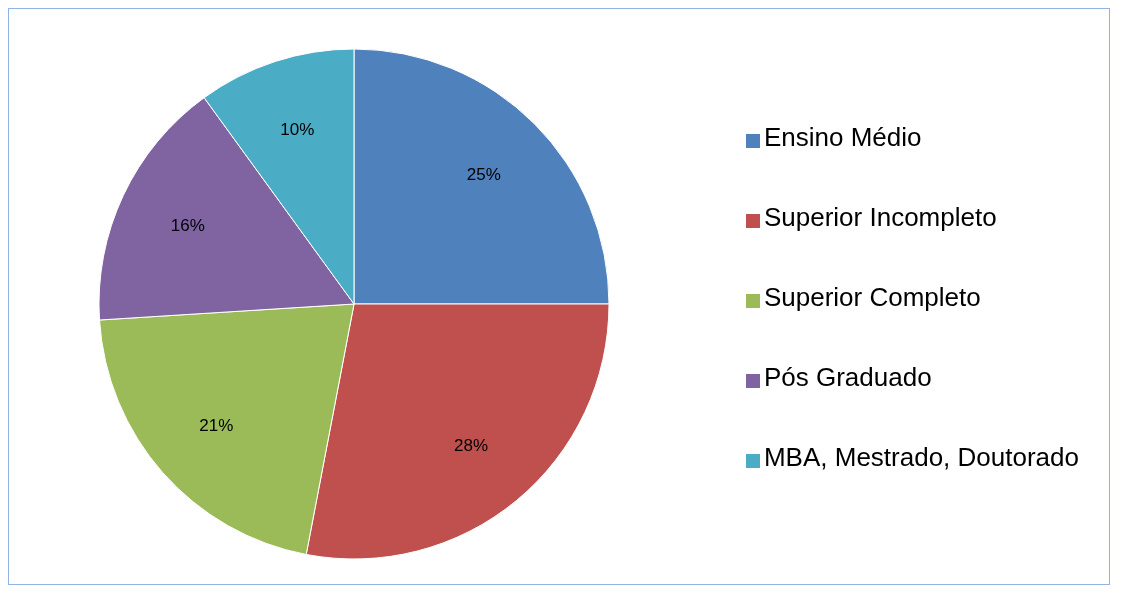  What do you see at coordinates (297, 129) in the screenshot?
I see `data-label: 10%` at bounding box center [297, 129].